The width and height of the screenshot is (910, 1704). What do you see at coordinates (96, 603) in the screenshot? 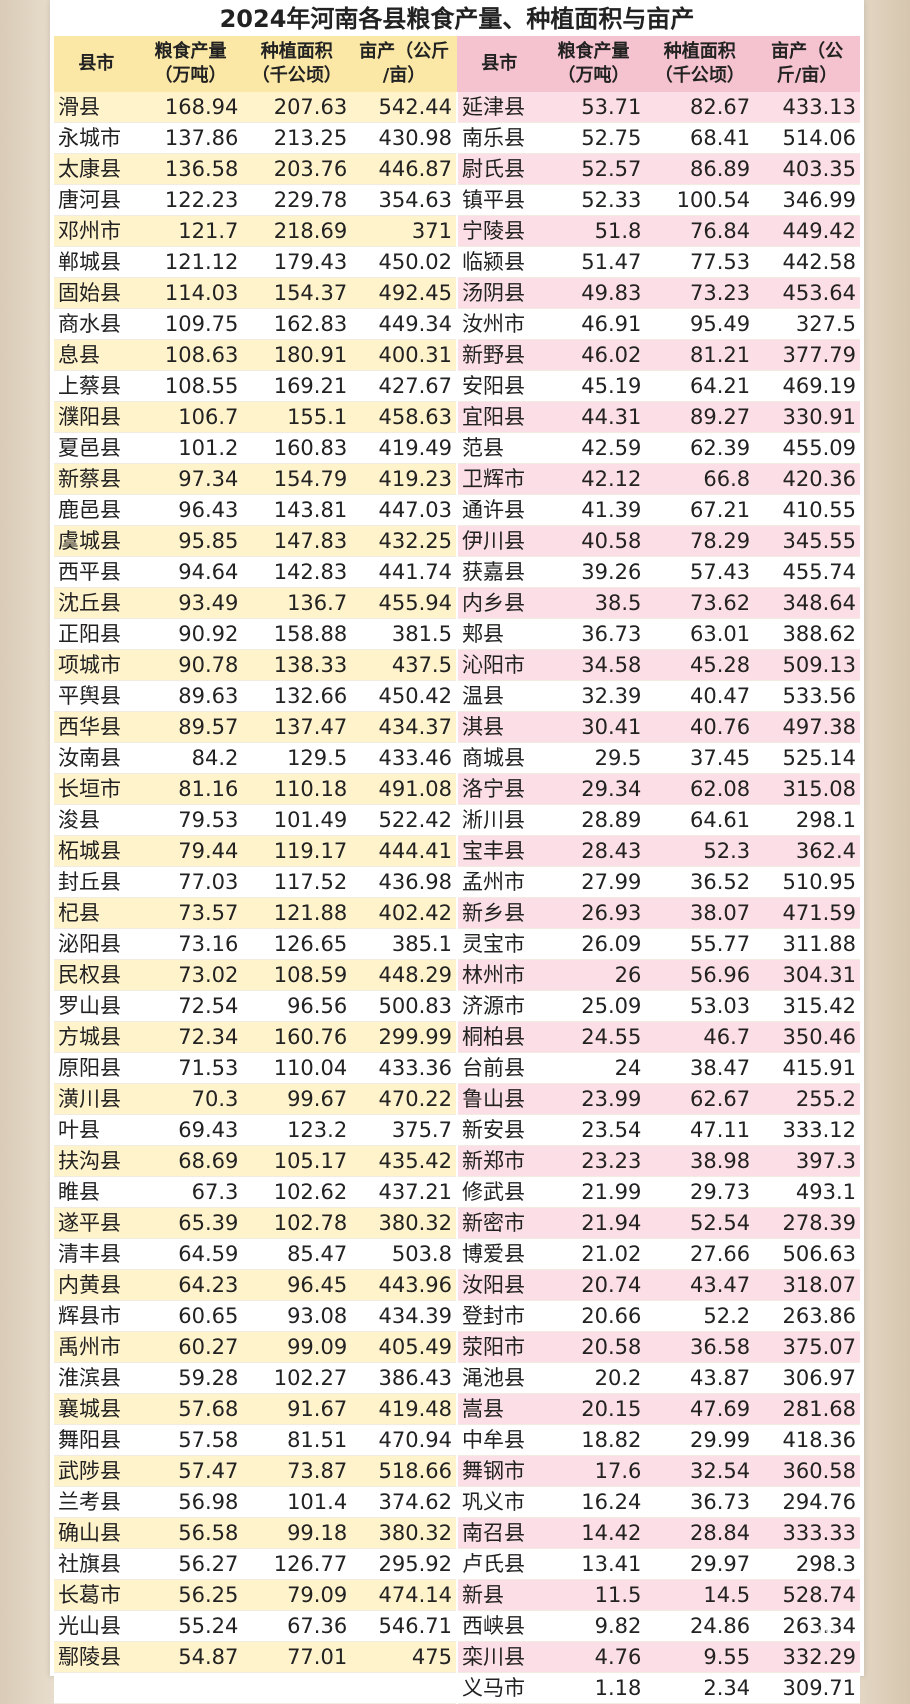
I see `left-county-cell: 沈丘县` at bounding box center [96, 603].